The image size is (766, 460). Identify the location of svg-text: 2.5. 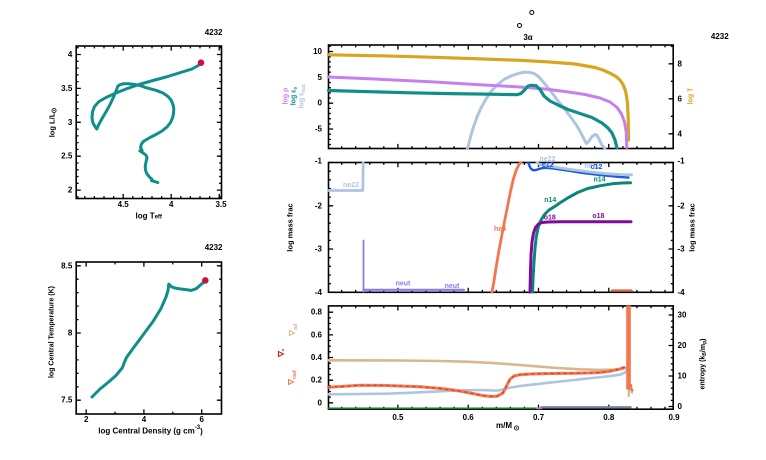
(67, 156).